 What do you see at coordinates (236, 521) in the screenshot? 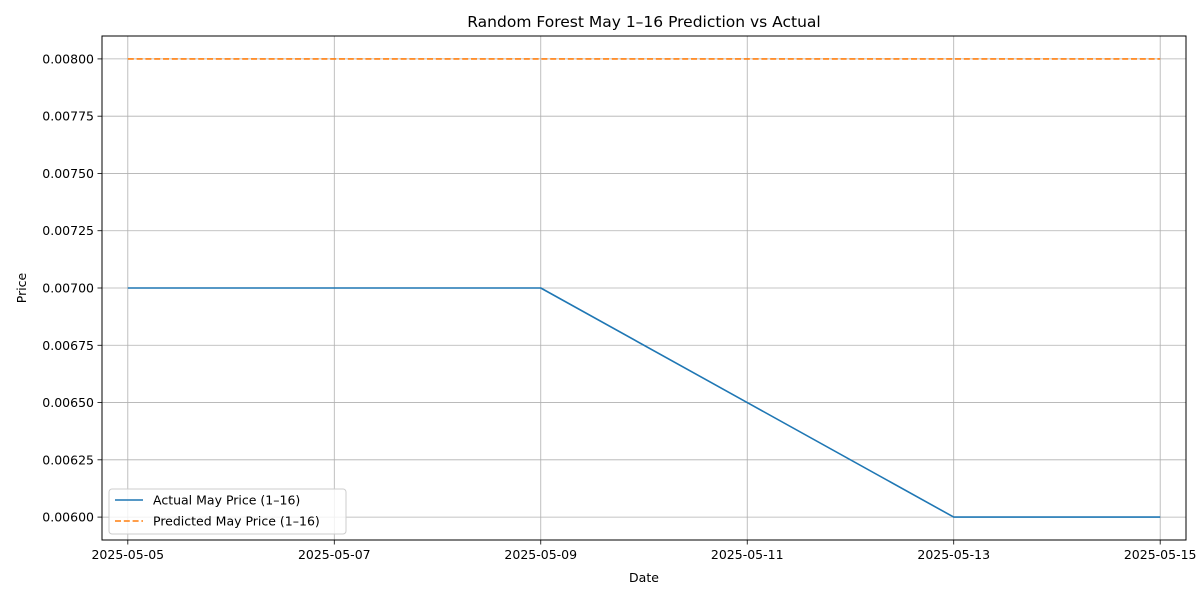
I see `legend-label-predicted: Predicted May Price (1–16)` at bounding box center [236, 521].